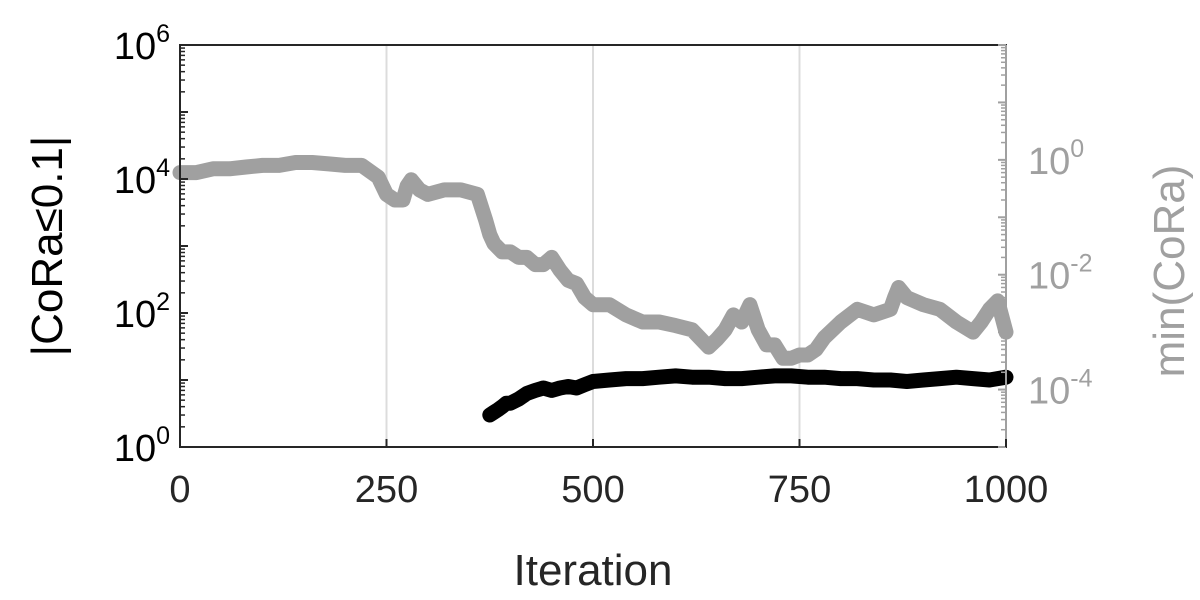 The height and width of the screenshot is (600, 1200). Describe the element at coordinates (1060, 389) in the screenshot. I see `right-tick-label: 10⁻⁴` at that location.